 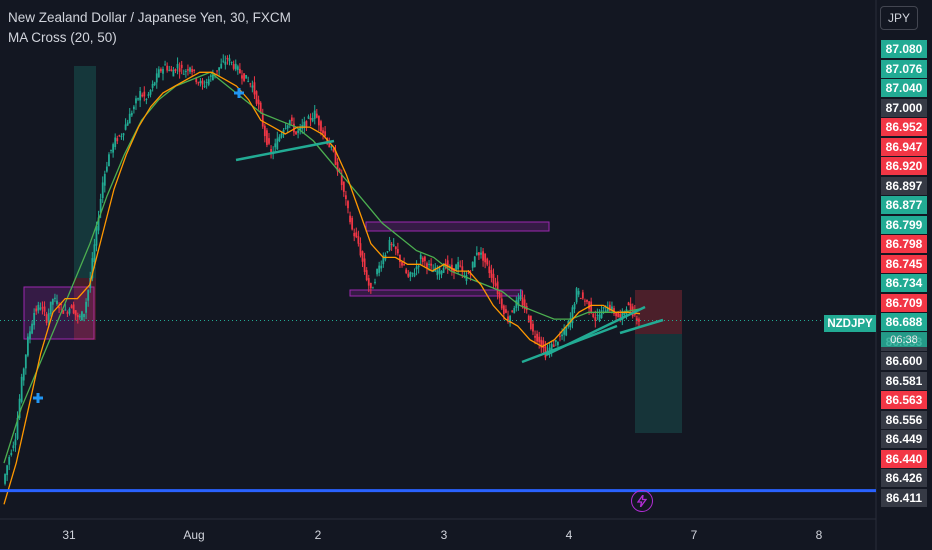 I want to click on currency-button: JPY, so click(x=899, y=18).